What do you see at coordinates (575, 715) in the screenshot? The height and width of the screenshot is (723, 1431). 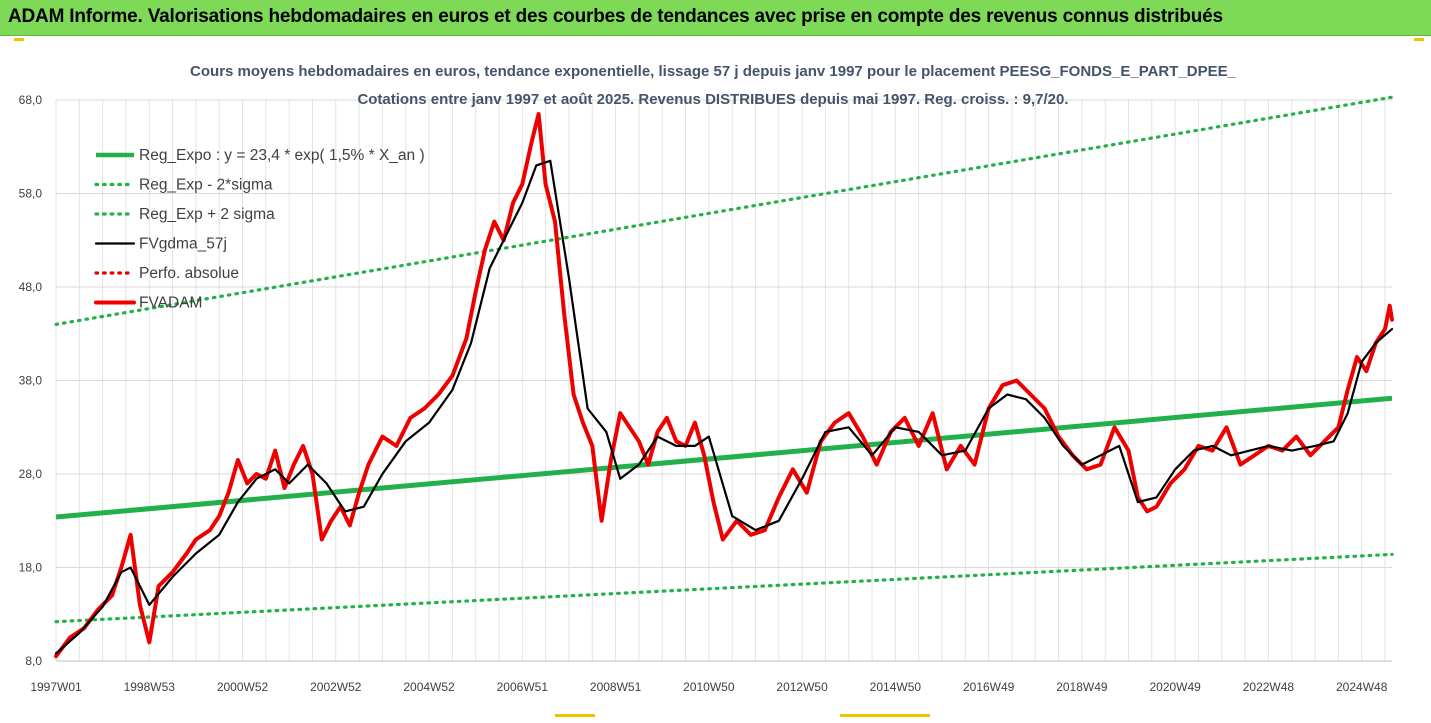 I see `corner-mark-bottom-left` at bounding box center [575, 715].